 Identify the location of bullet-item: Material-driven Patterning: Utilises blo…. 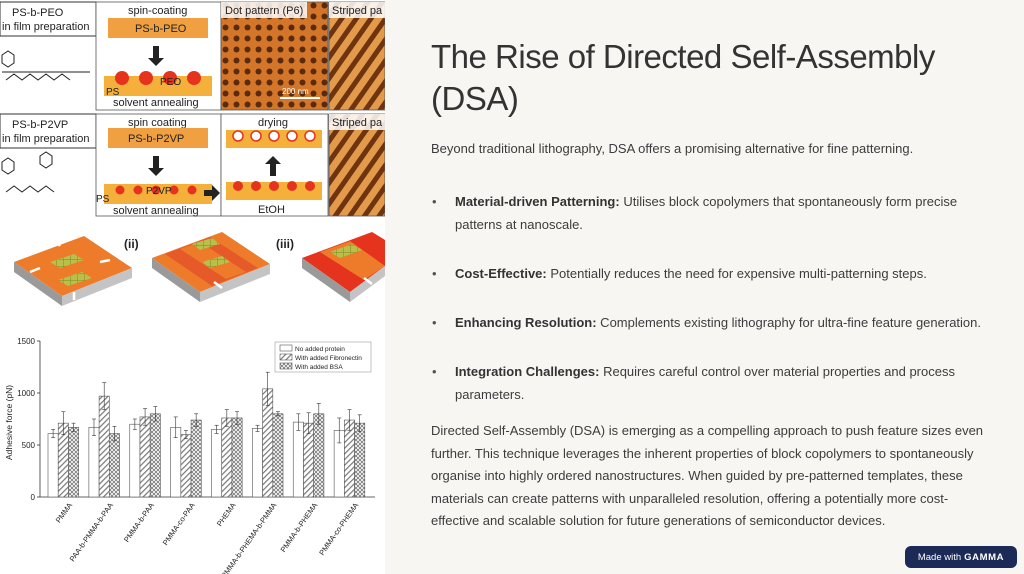
(711, 213).